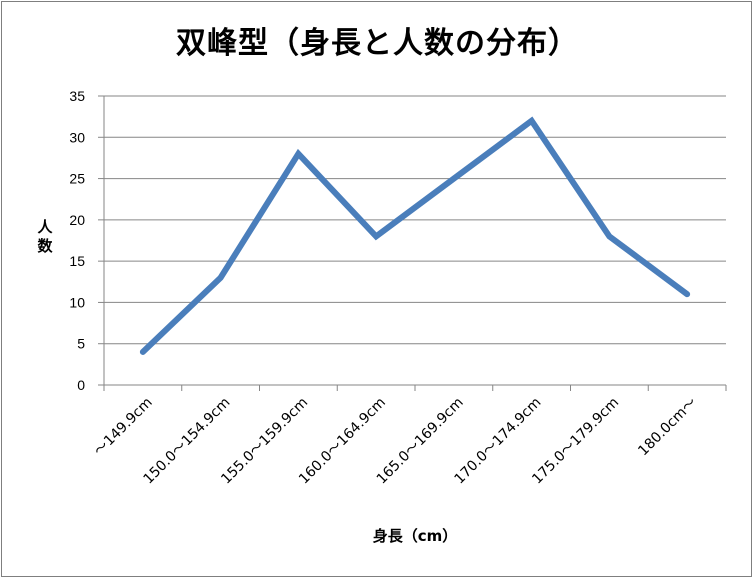 Image resolution: width=755 pixels, height=580 pixels. What do you see at coordinates (77, 179) in the screenshot?
I see `y-tick-label: 25` at bounding box center [77, 179].